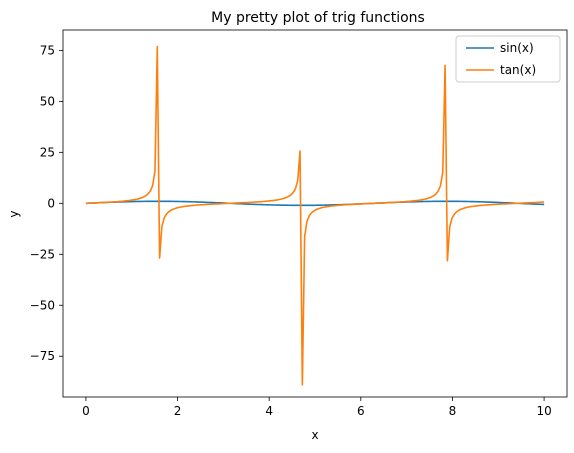 The height and width of the screenshot is (453, 574). I want to click on x-axis-ticks: 0 2 4 6 8 10, so click(317, 407).